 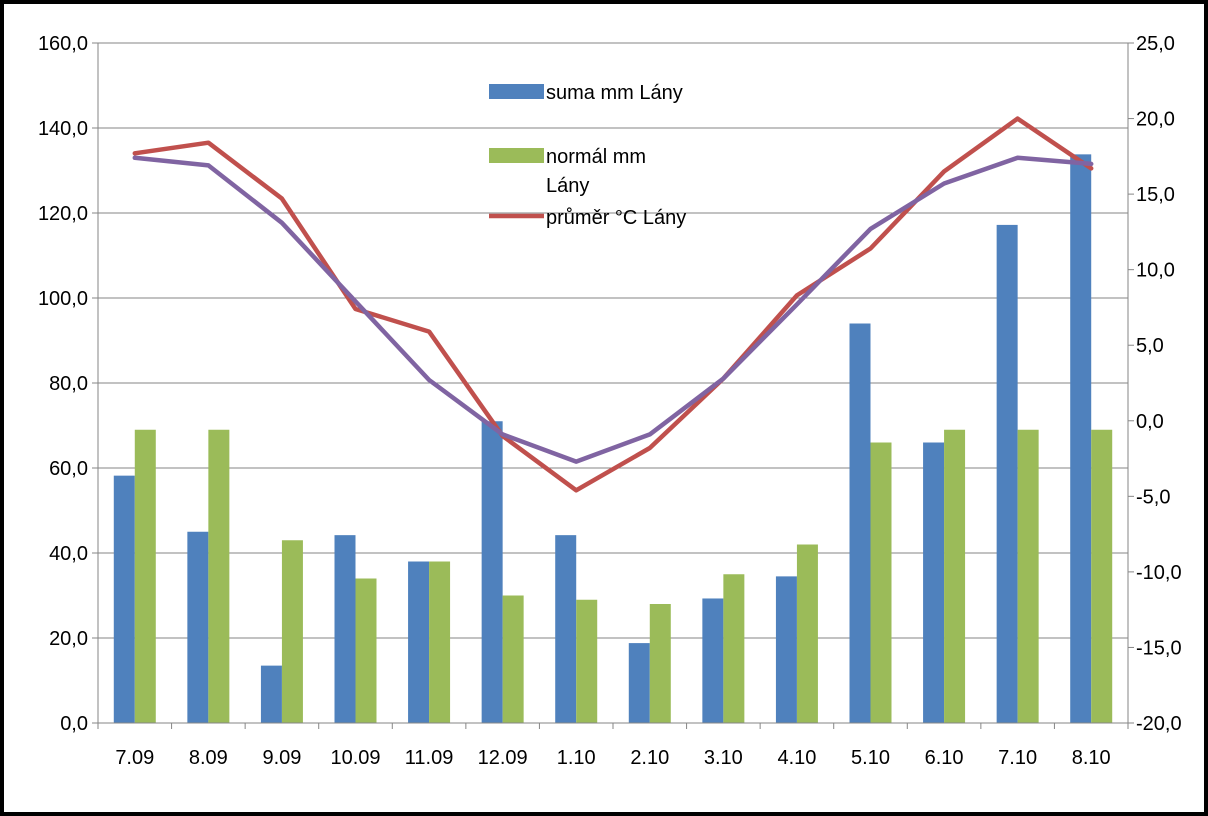 I want to click on left-axis-tick-label: 40,0, so click(x=68, y=554).